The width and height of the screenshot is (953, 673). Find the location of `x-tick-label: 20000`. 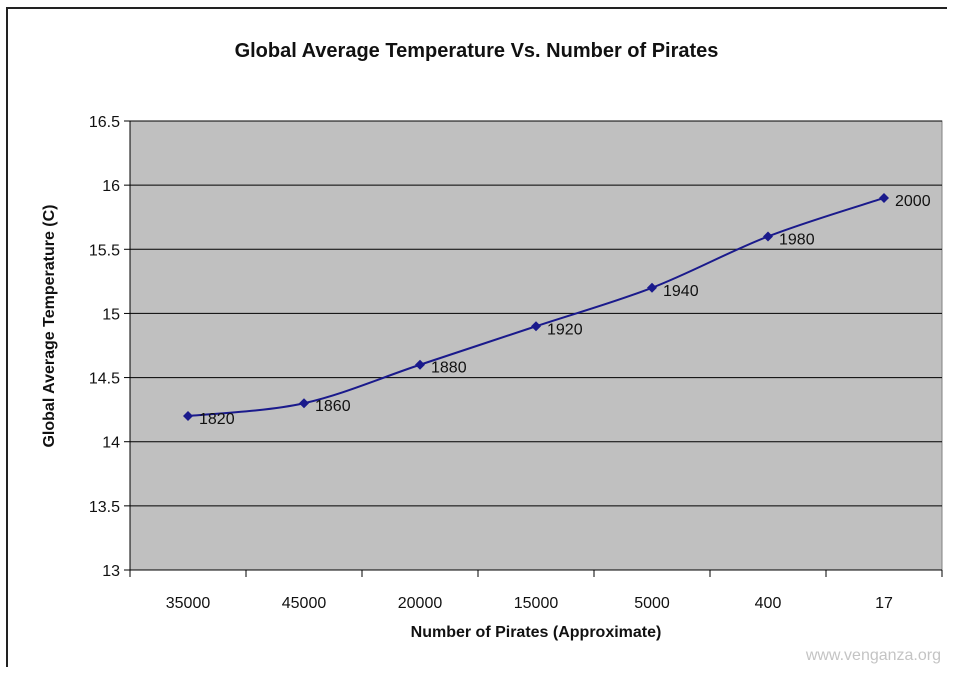

x-tick-label: 20000 is located at coordinates (420, 603).